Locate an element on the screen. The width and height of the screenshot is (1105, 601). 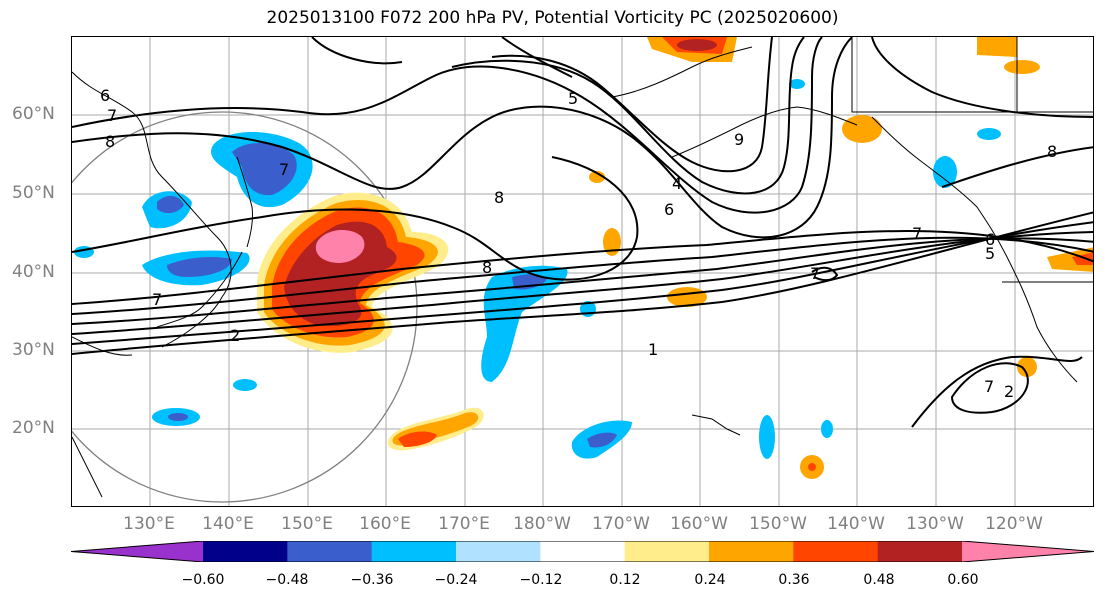
lon-label: 150°W is located at coordinates (778, 524).